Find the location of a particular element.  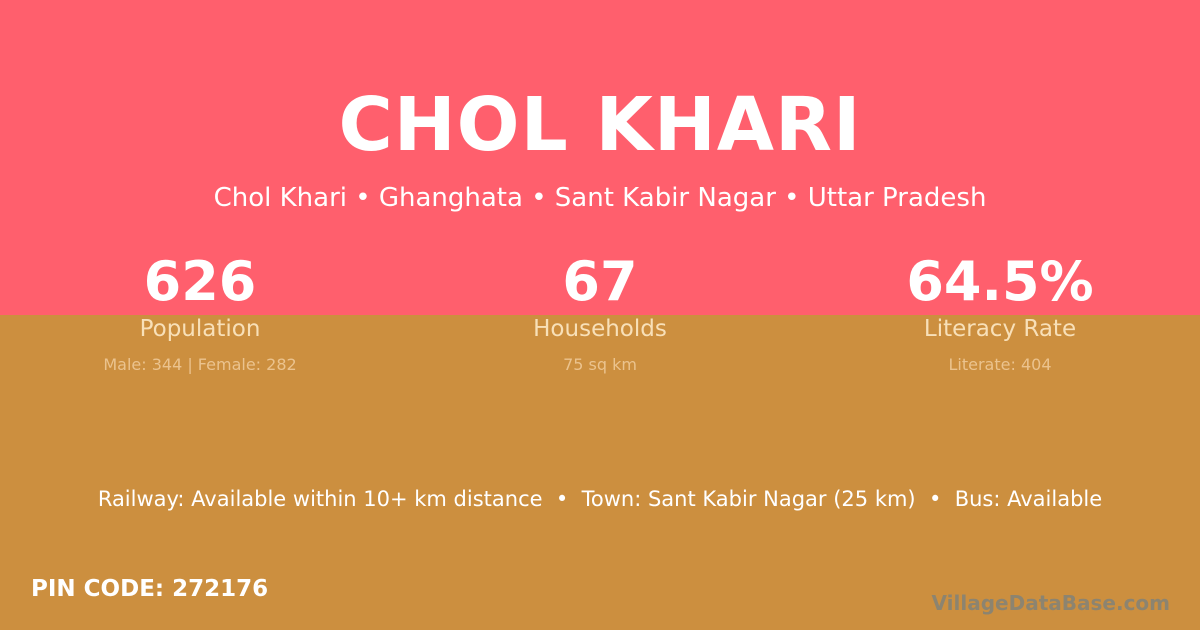

village-title: CHOL KHARI is located at coordinates (600, 125).